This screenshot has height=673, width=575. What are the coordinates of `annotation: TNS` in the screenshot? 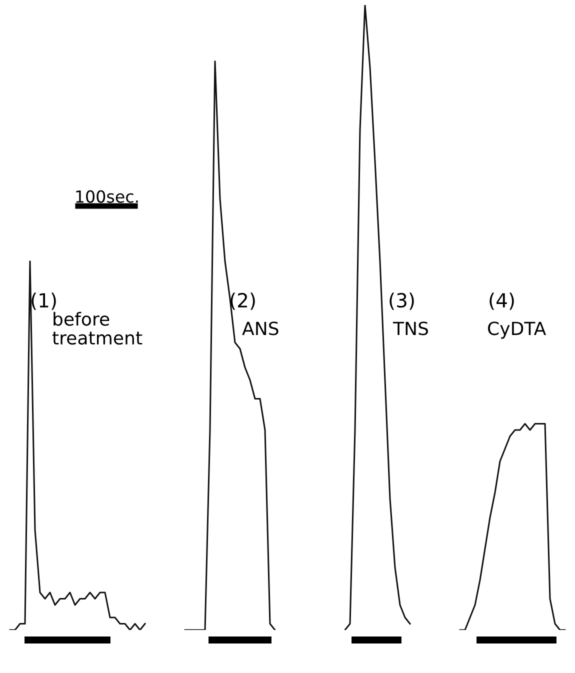 It's located at (410, 329).